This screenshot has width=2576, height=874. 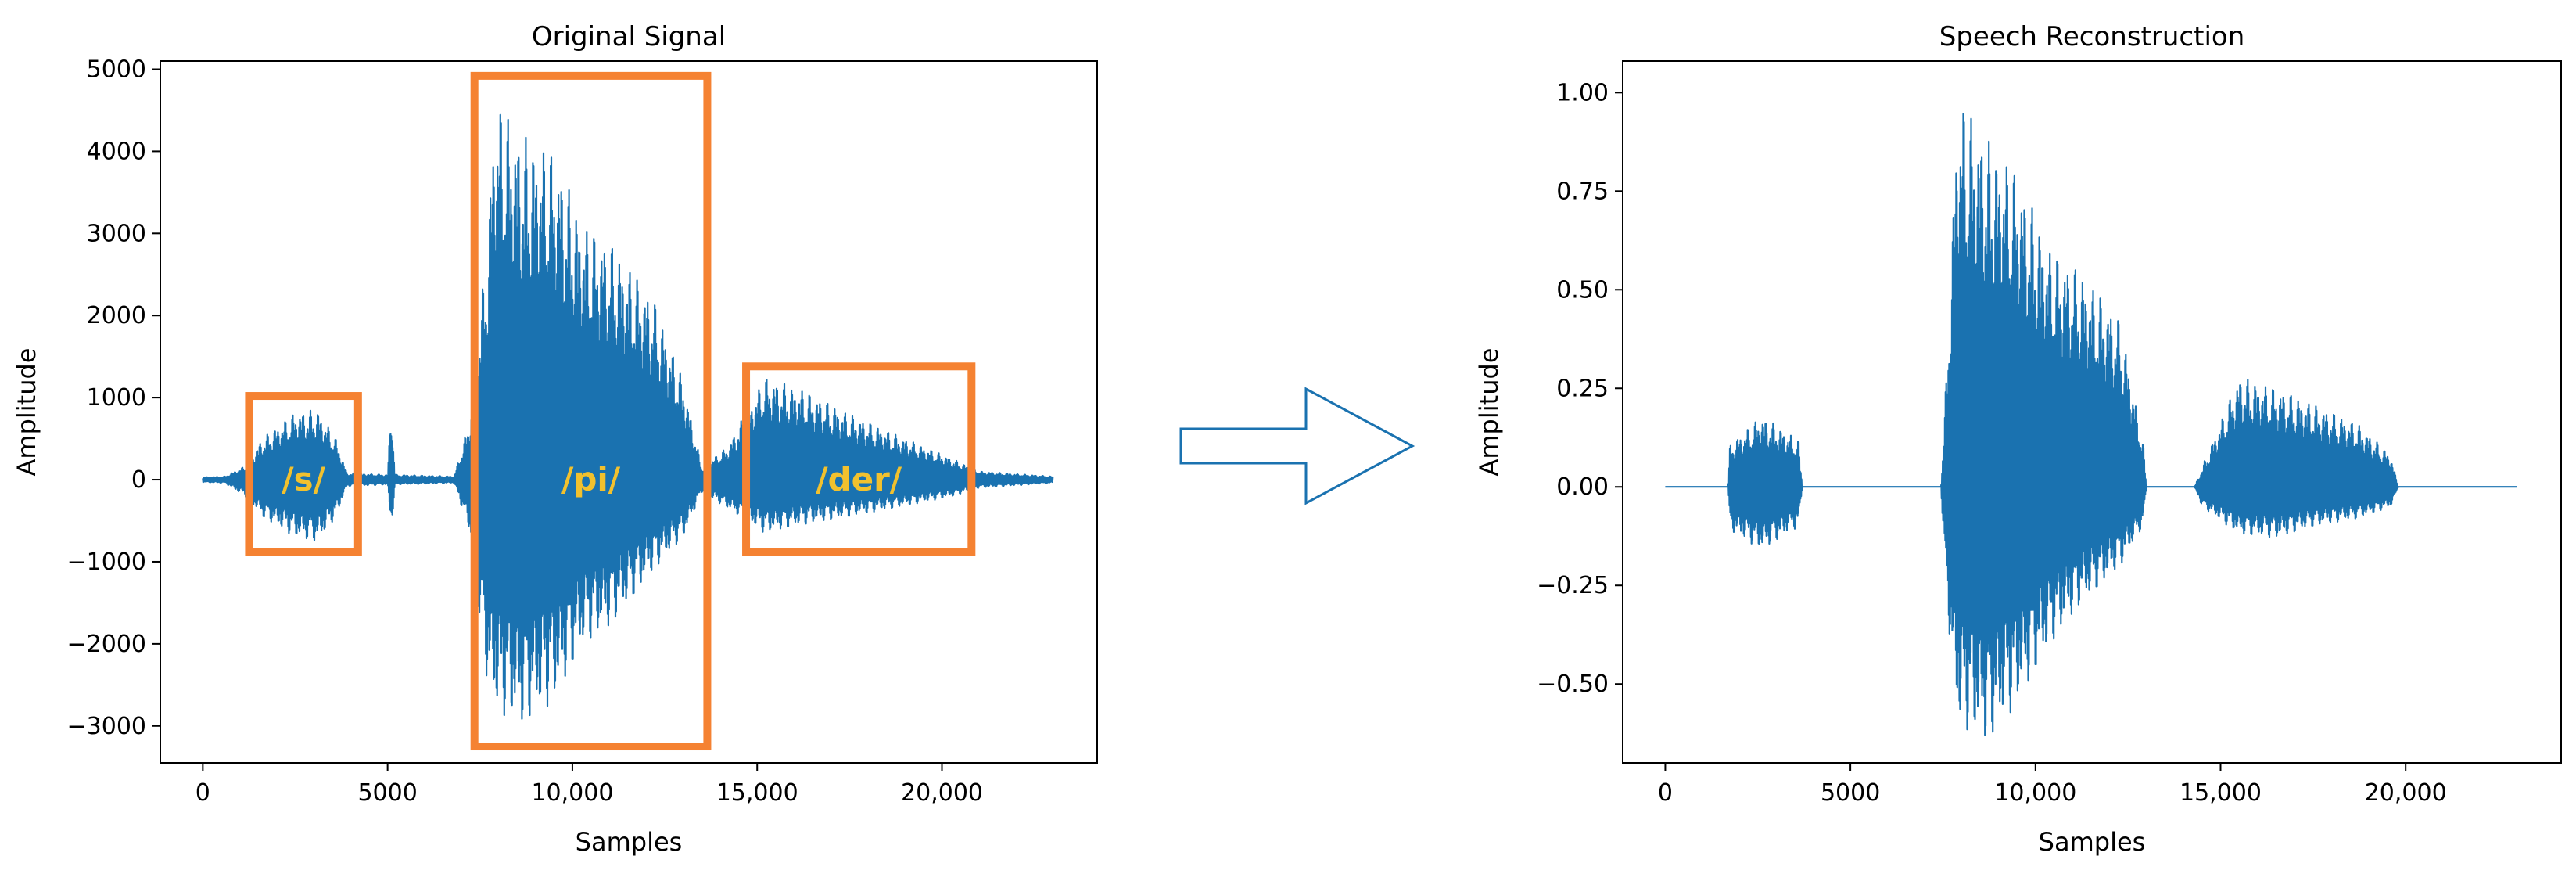 What do you see at coordinates (859, 479) in the screenshot?
I see `phoneme-label: /der/` at bounding box center [859, 479].